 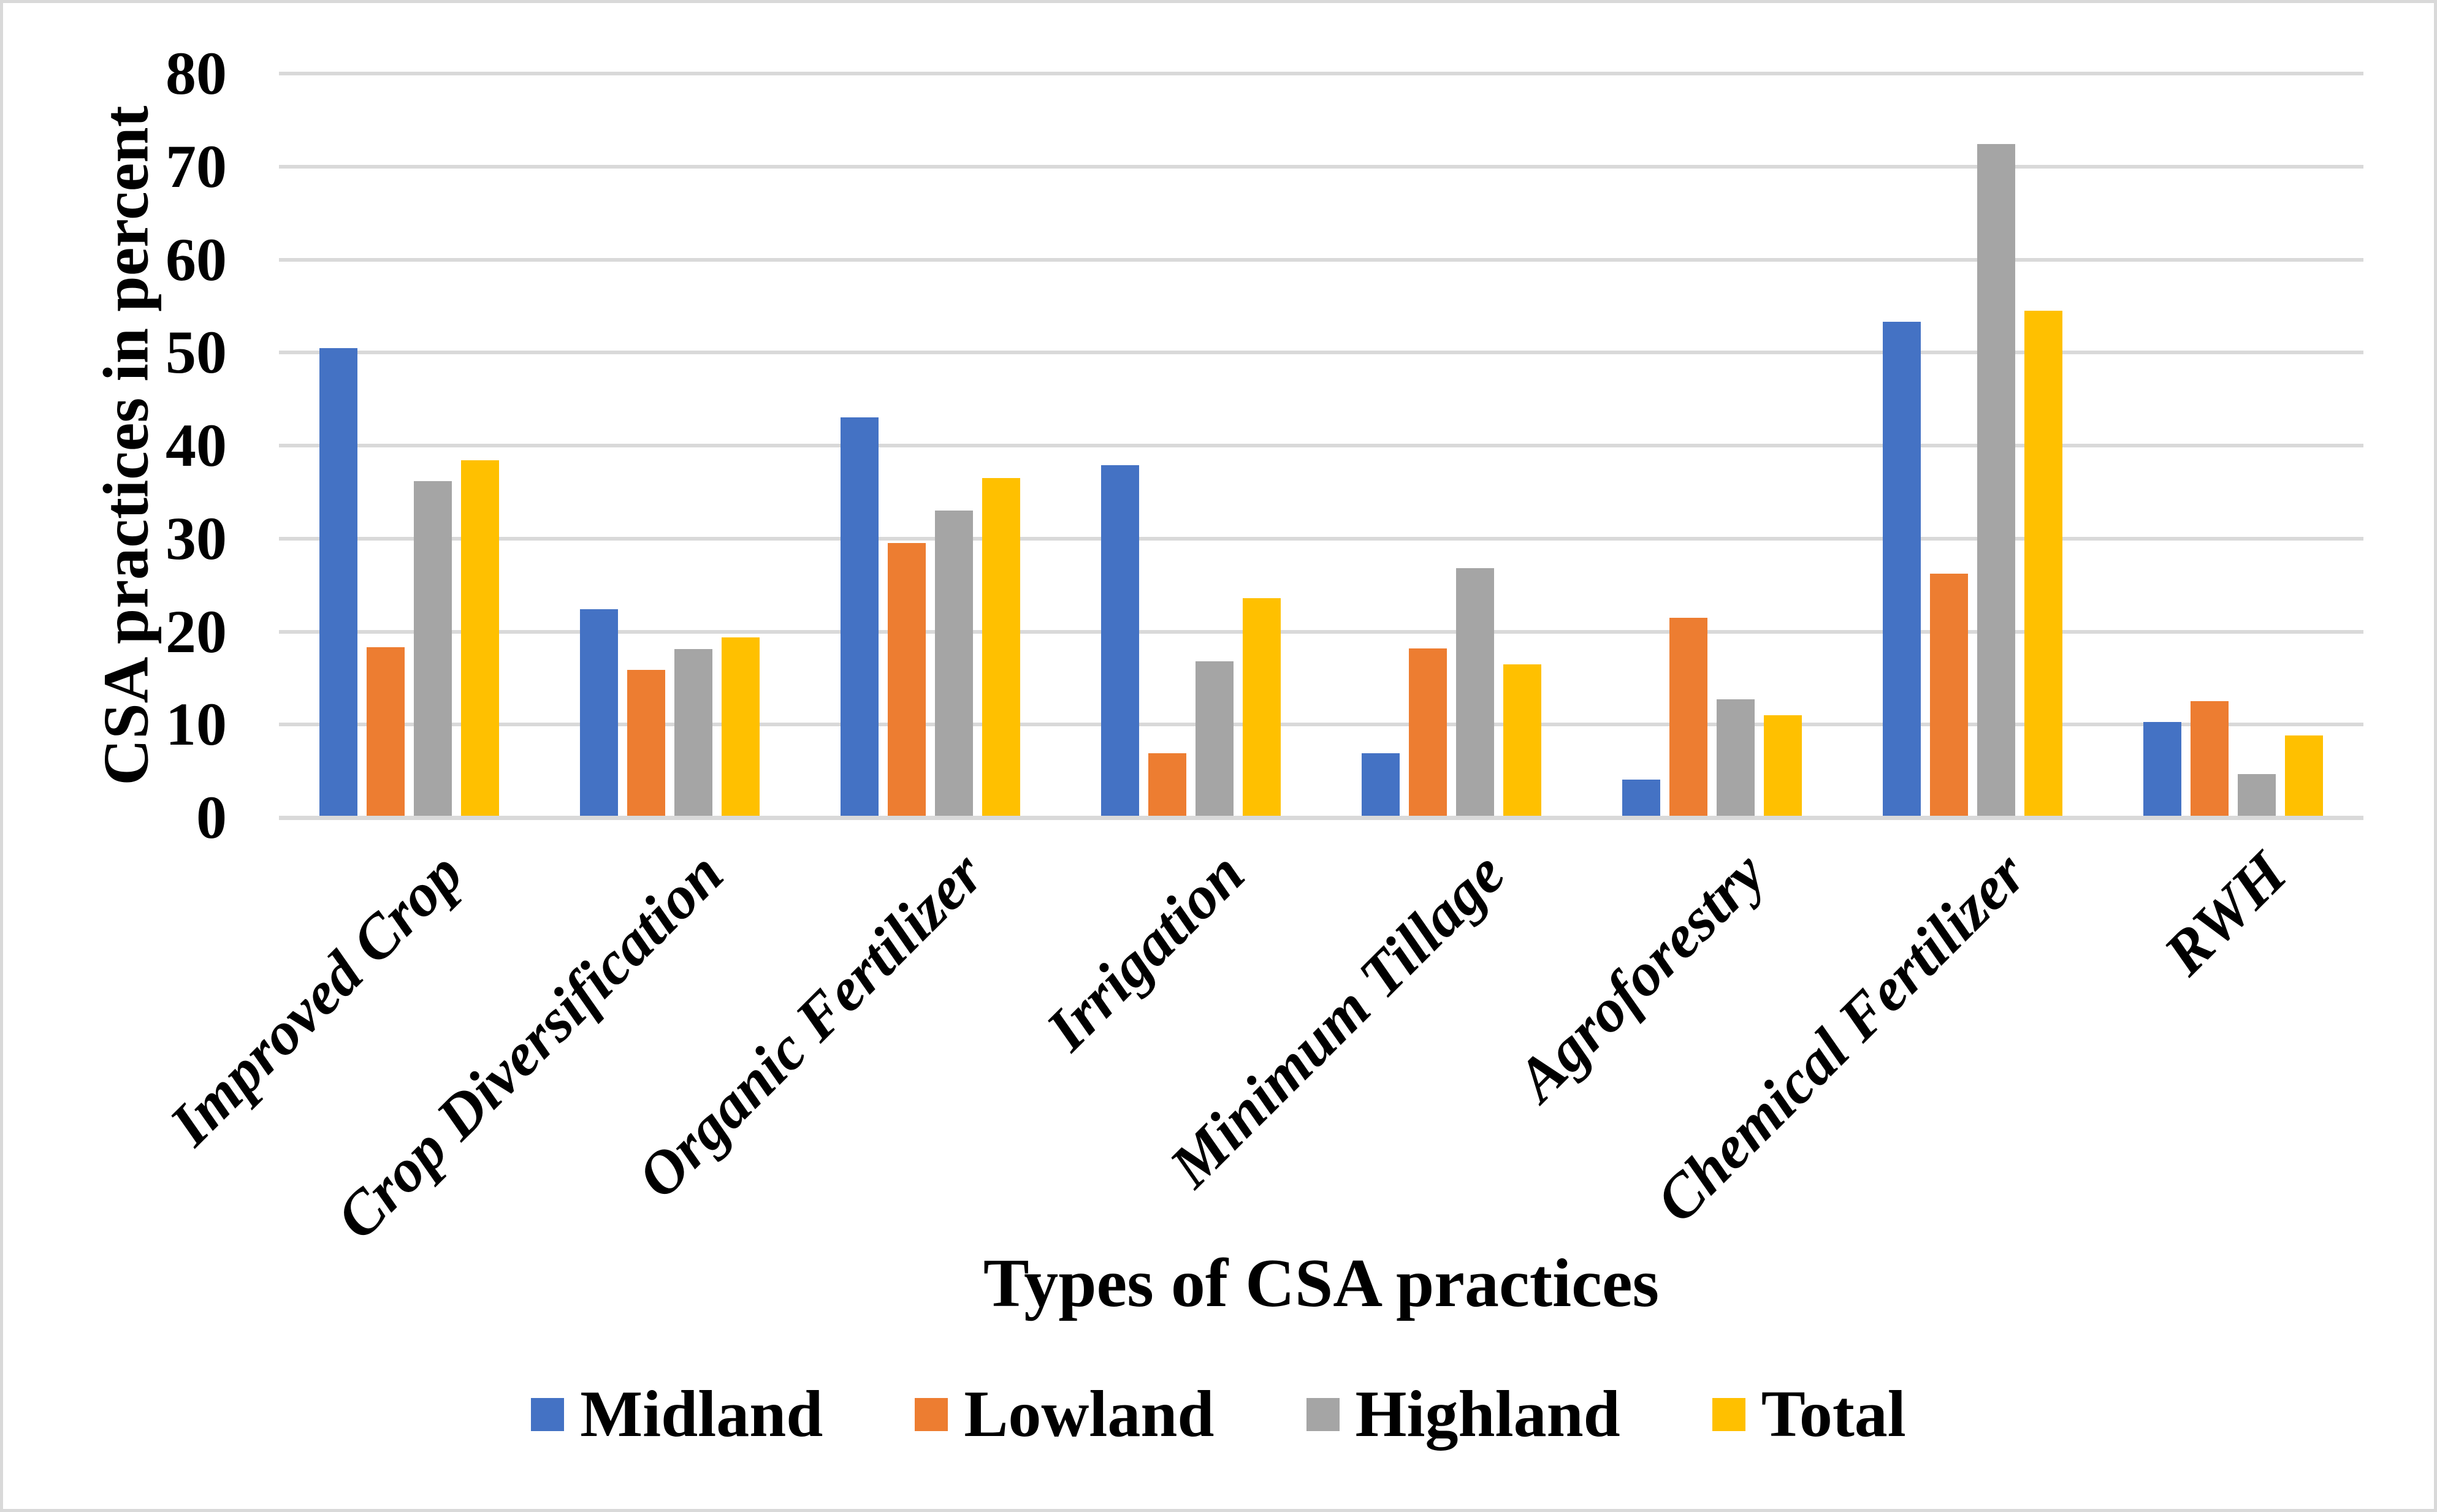 I want to click on bar-lowland-agroforestry, so click(x=1688, y=717).